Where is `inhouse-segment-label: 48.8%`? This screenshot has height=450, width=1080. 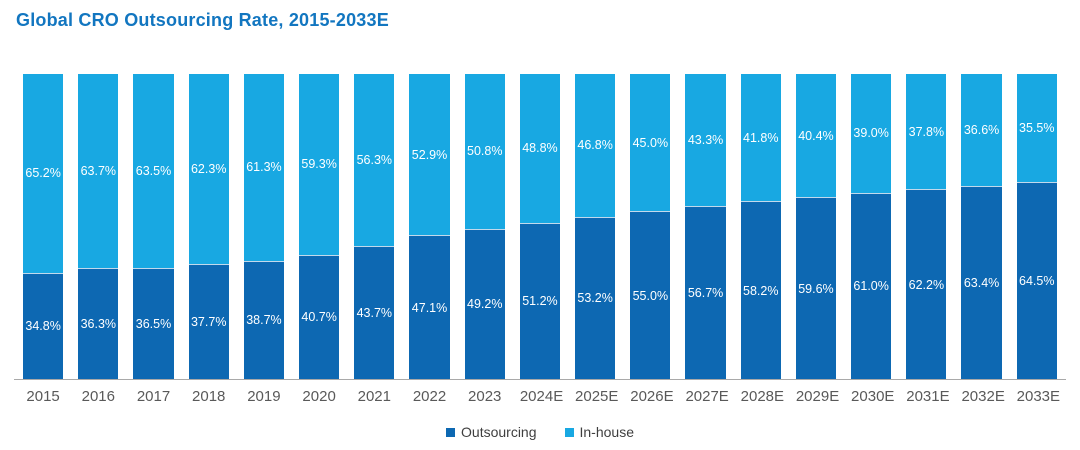
inhouse-segment-label: 48.8% is located at coordinates (540, 148).